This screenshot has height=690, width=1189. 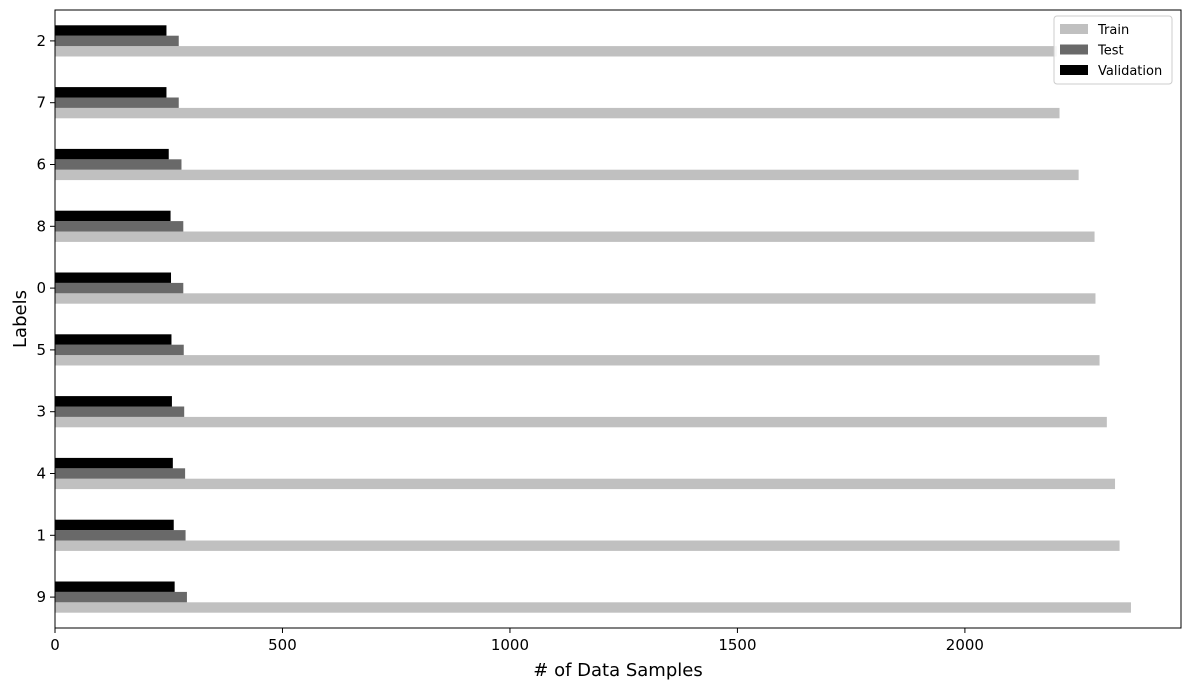 I want to click on y-tick-label: 0, so click(x=41, y=288).